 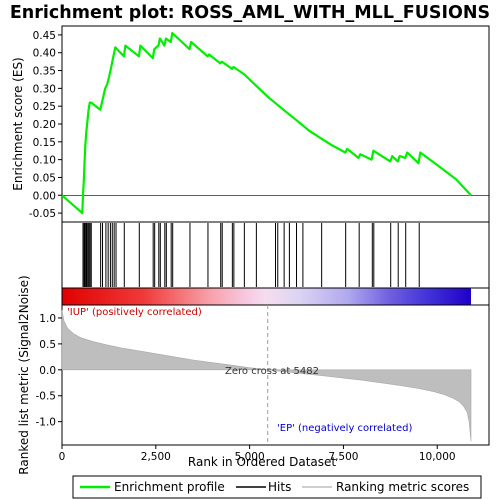 What do you see at coordinates (402, 487) in the screenshot?
I see `legend-metric-label: Ranking metric scores` at bounding box center [402, 487].